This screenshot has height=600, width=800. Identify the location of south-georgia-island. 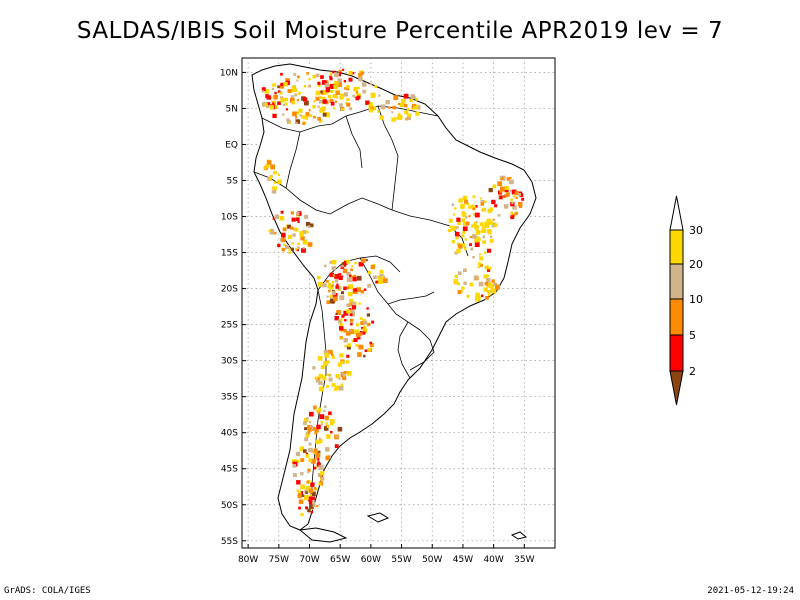
(519, 535).